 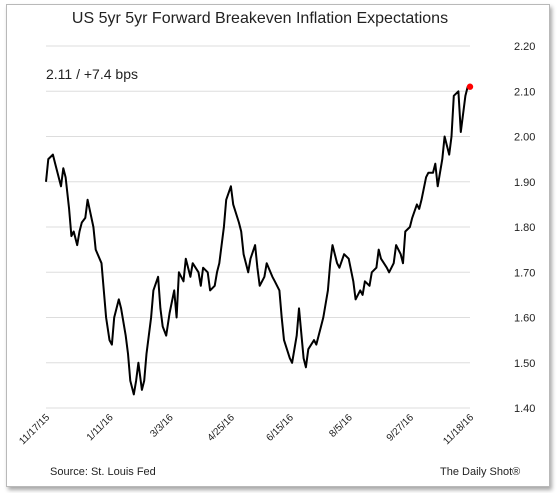 What do you see at coordinates (524, 319) in the screenshot?
I see `y-tick-label: 1.60` at bounding box center [524, 319].